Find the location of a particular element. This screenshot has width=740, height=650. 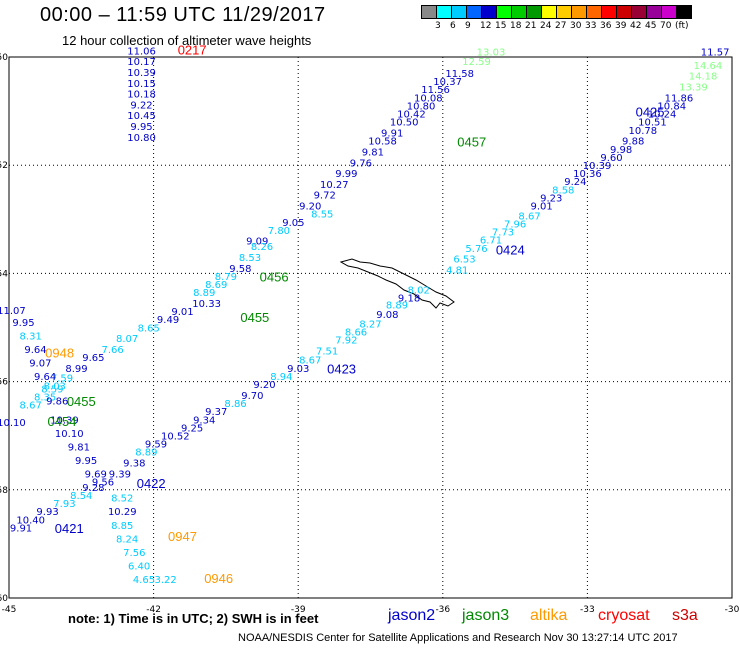

y-tick-label: -58 is located at coordinates (4, 491).